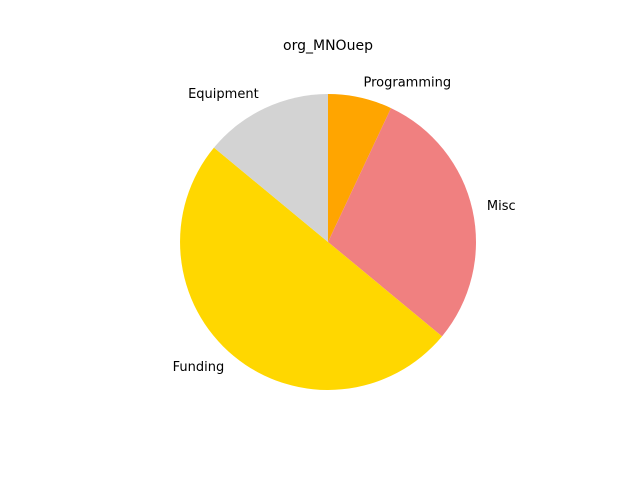 The width and height of the screenshot is (640, 480). Describe the element at coordinates (223, 94) in the screenshot. I see `pie-label-equipment: Equipment` at that location.